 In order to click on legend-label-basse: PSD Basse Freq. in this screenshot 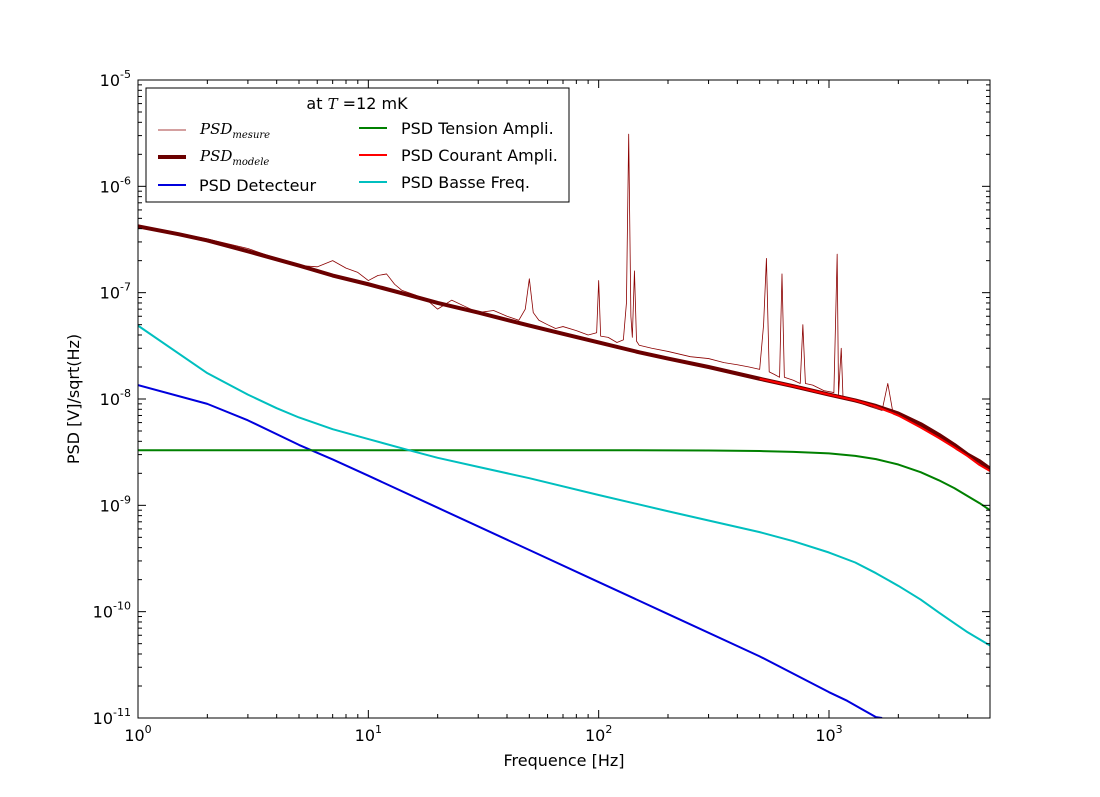, I will do `click(465, 182)`.